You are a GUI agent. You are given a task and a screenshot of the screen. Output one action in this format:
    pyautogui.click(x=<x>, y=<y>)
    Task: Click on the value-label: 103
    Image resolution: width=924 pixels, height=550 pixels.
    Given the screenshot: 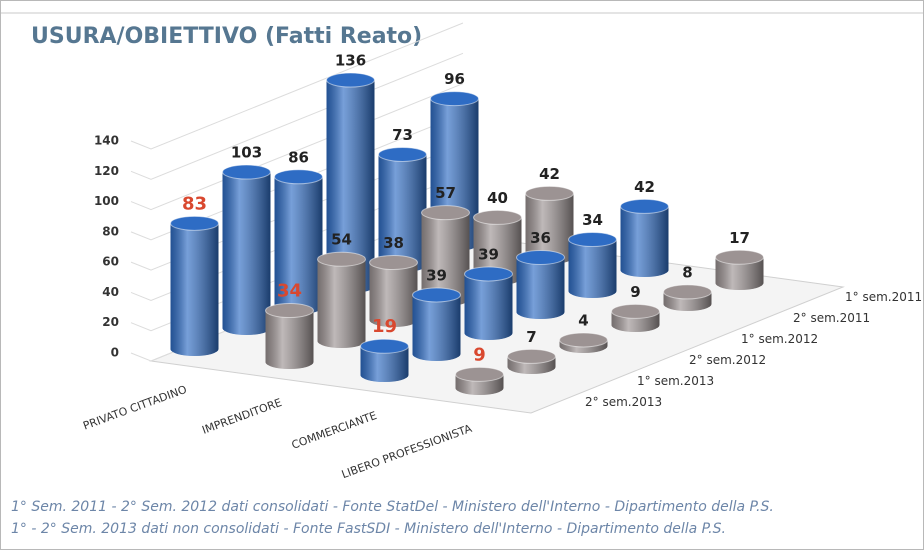 What is the action you would take?
    pyautogui.click(x=246, y=153)
    